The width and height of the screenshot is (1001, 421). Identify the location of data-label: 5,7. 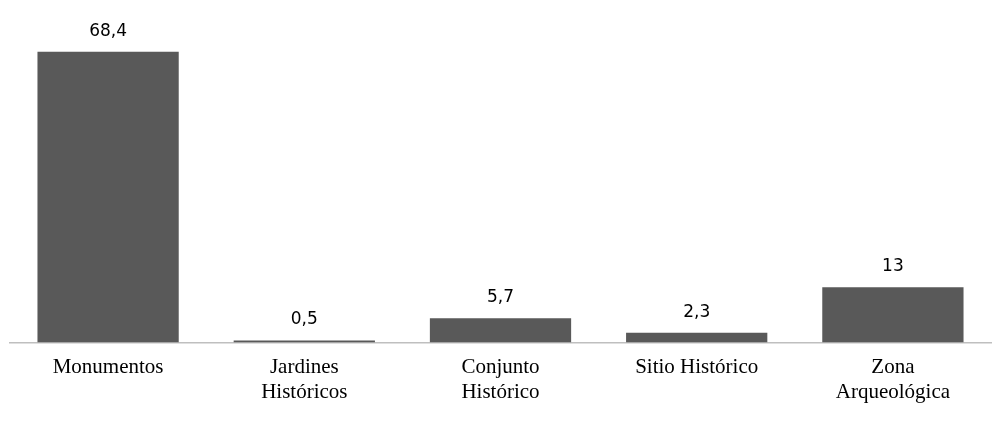
(500, 296).